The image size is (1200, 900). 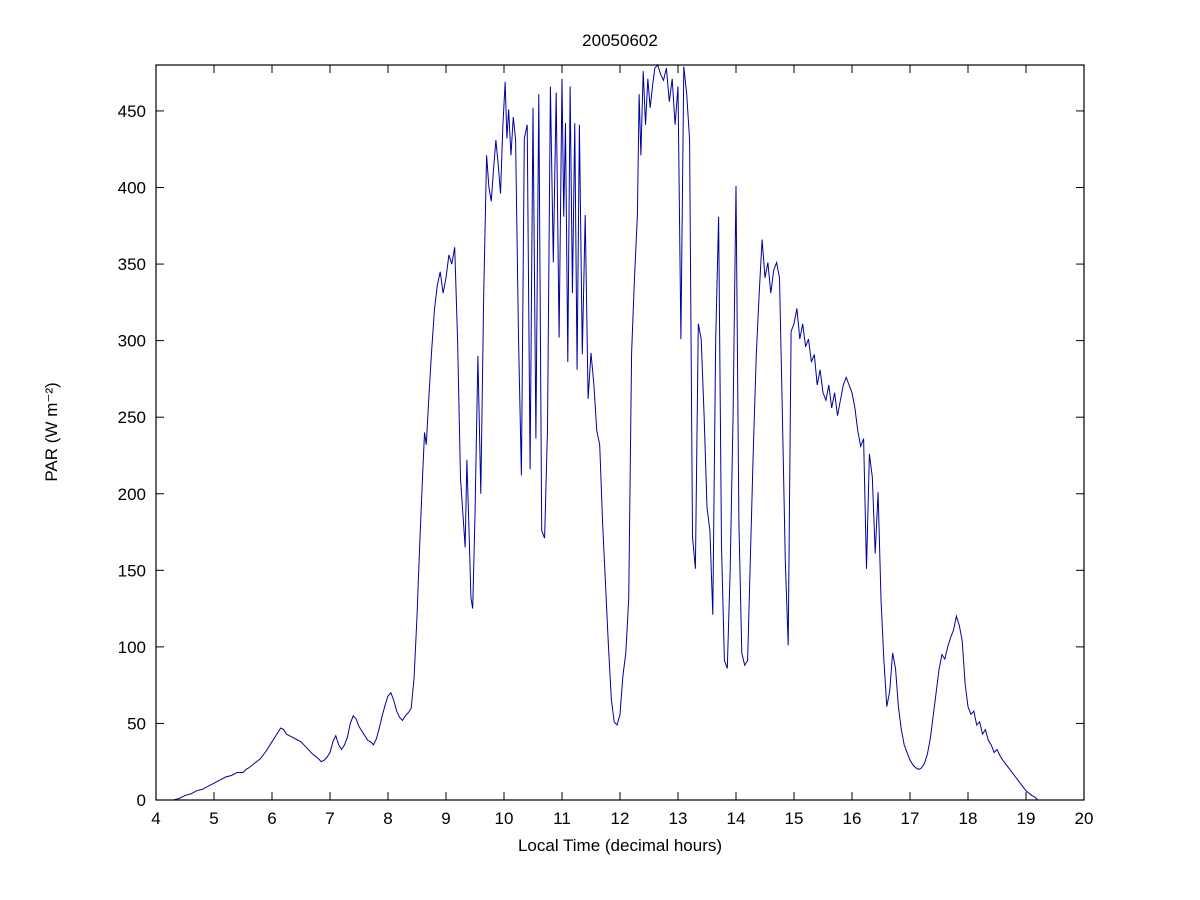 What do you see at coordinates (132, 188) in the screenshot?
I see `y-tick-label: 400` at bounding box center [132, 188].